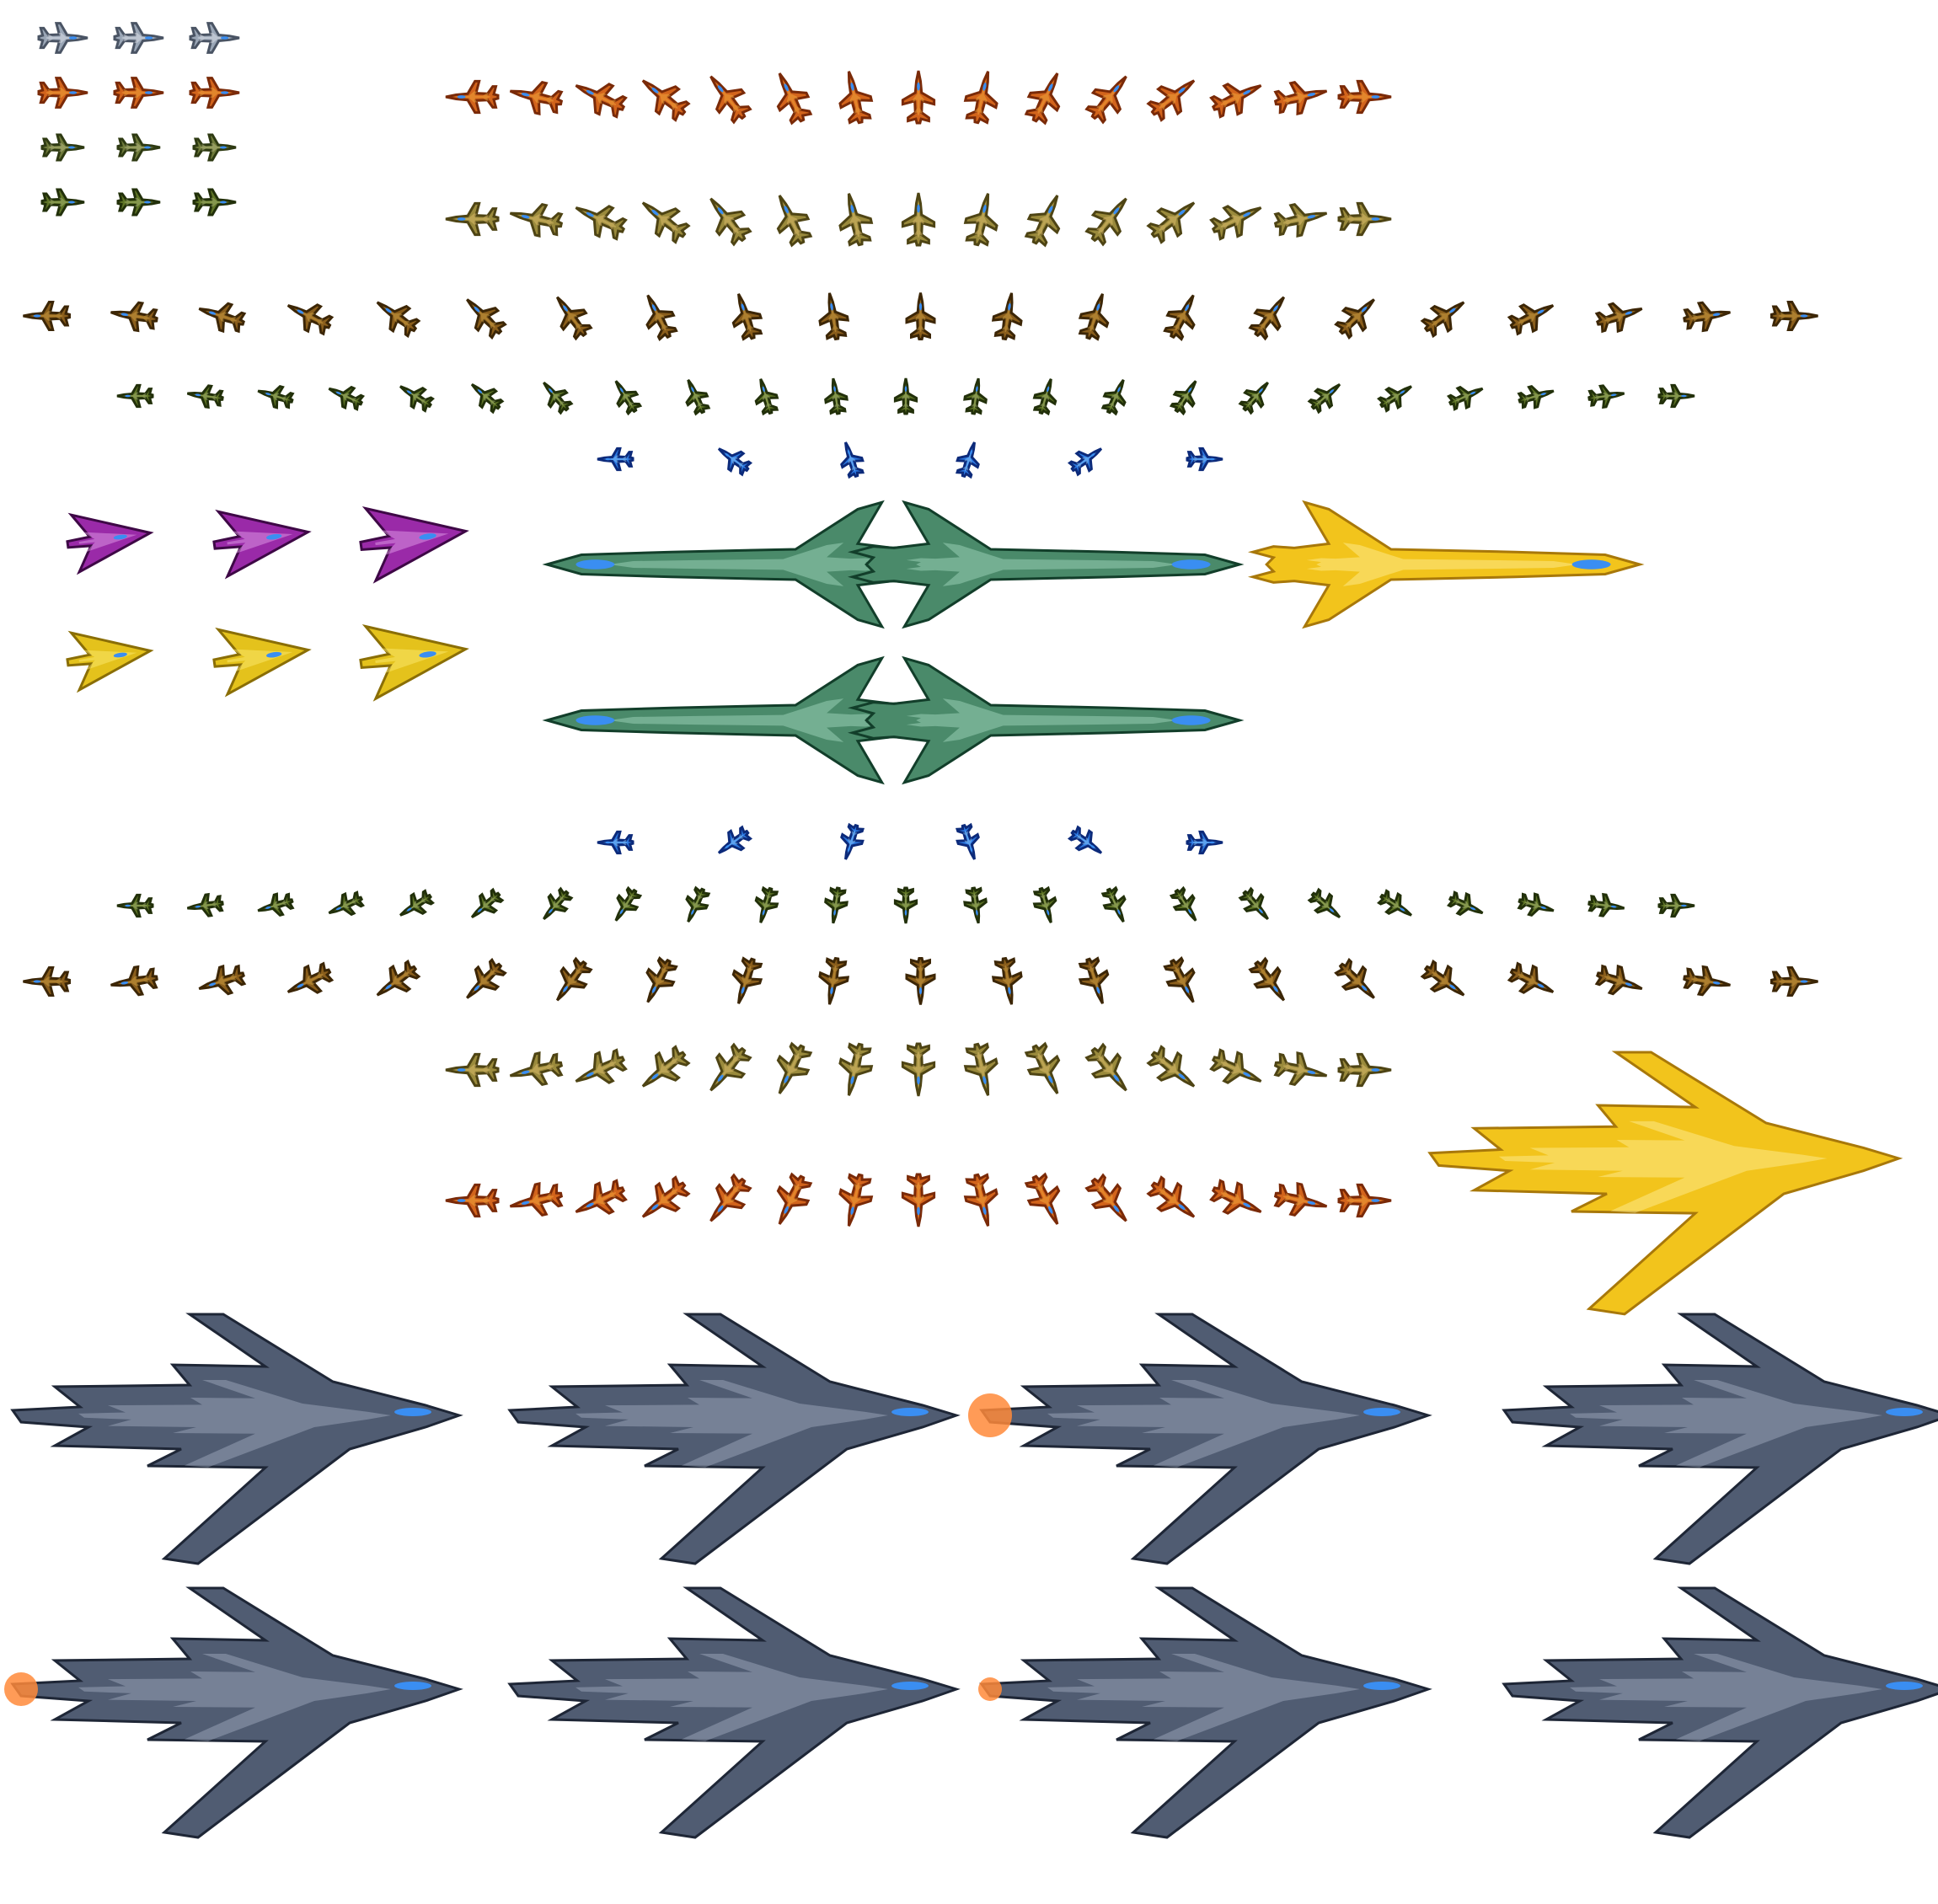  I want to click on stealth-fighter-sprite, so click(414, 657).